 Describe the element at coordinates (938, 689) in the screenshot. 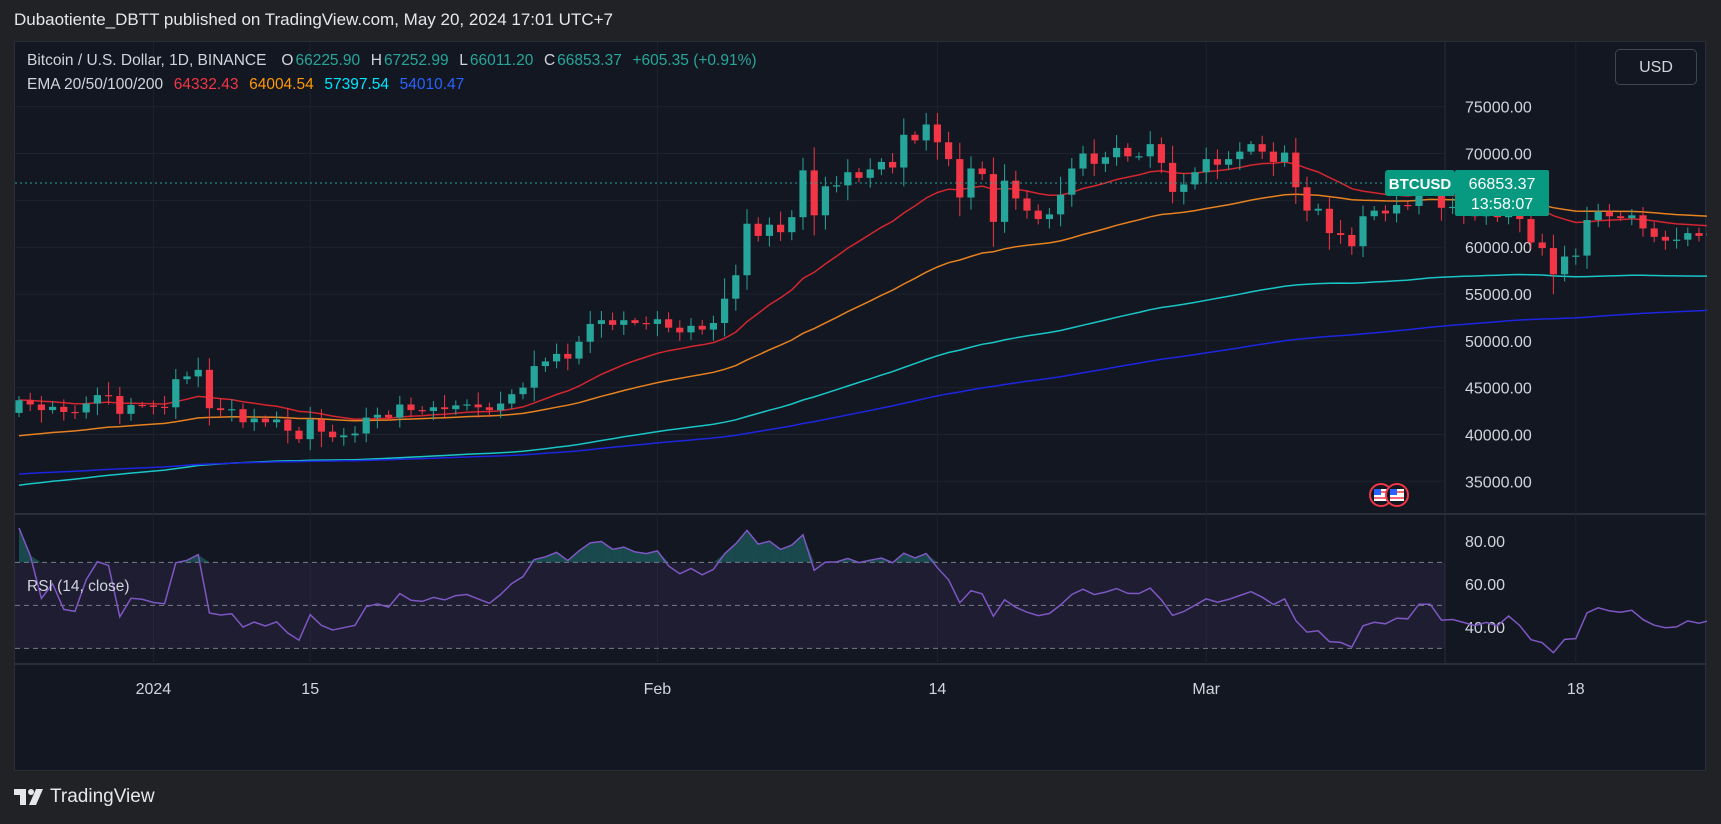

I see `x-tick-label: 14` at that location.